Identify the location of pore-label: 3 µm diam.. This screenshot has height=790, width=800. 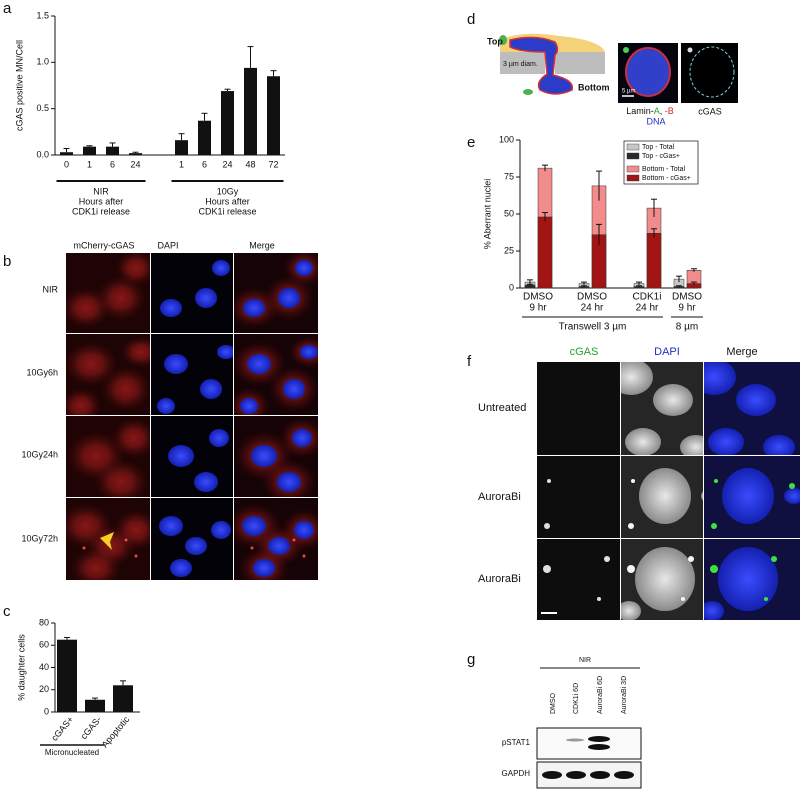
(520, 64).